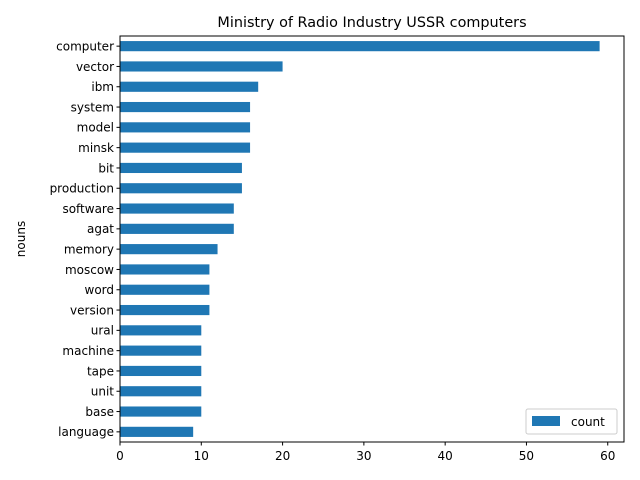  I want to click on legend: count, so click(571, 421).